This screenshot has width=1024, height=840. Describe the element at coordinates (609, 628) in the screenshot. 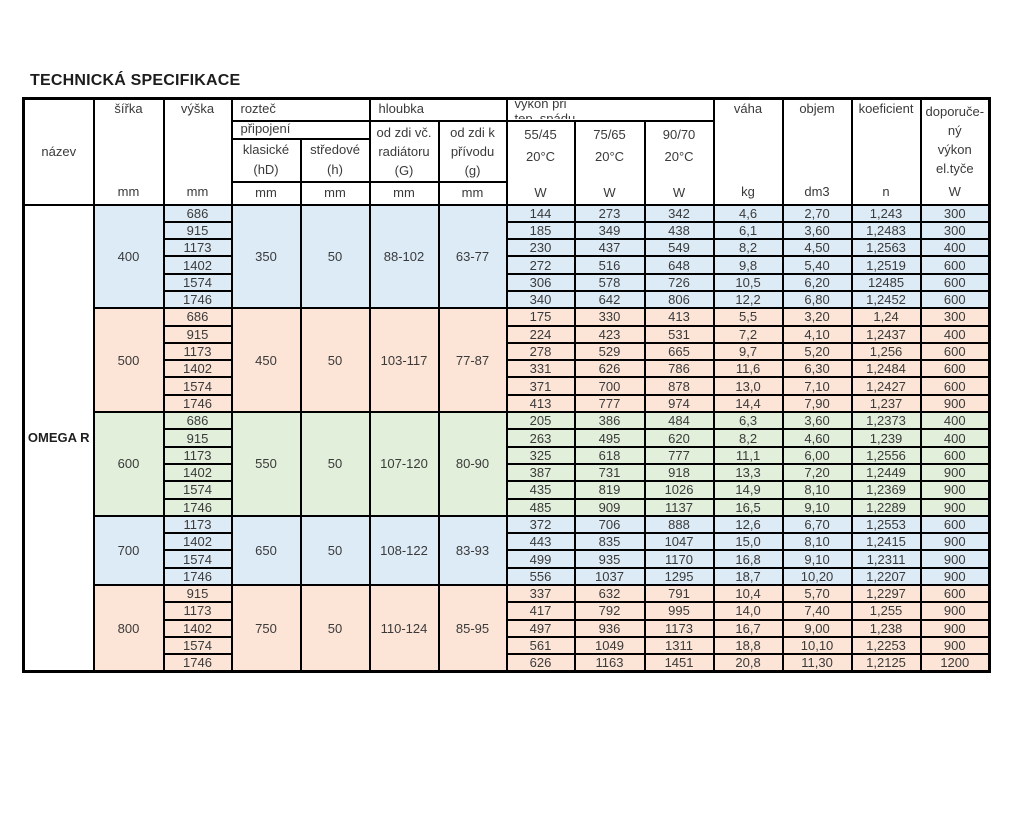

I see `cell-power-7565: 936` at that location.